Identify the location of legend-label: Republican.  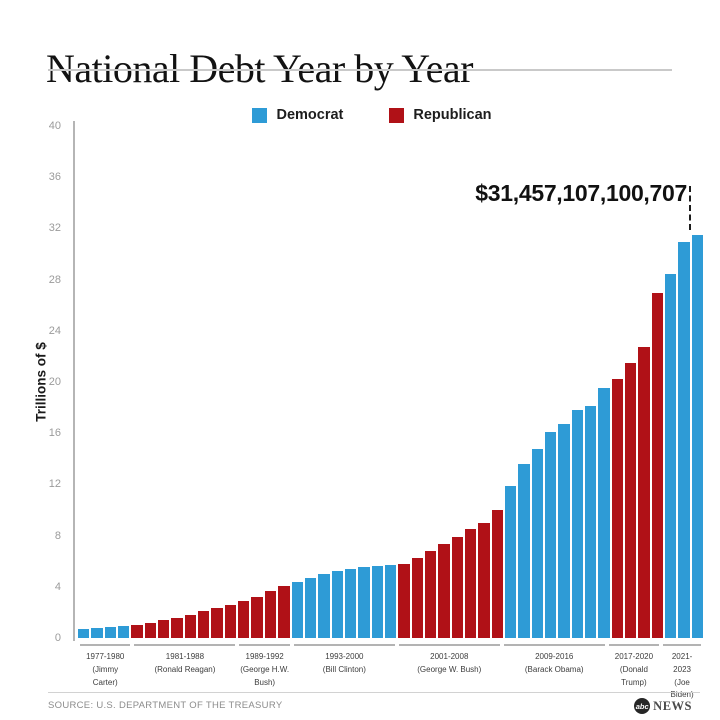
(452, 115).